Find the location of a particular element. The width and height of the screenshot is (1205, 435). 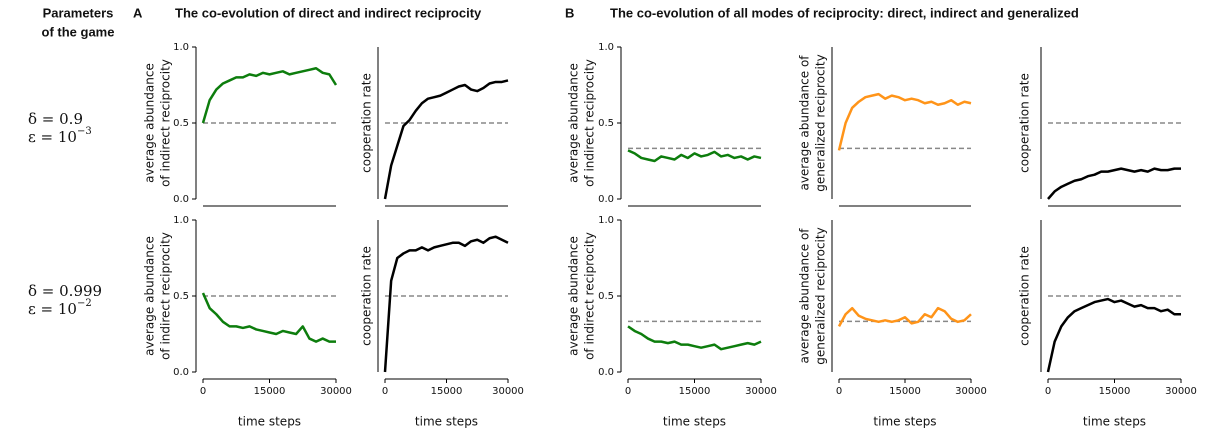

param-epsilon: ε = 10−3 is located at coordinates (60, 136).